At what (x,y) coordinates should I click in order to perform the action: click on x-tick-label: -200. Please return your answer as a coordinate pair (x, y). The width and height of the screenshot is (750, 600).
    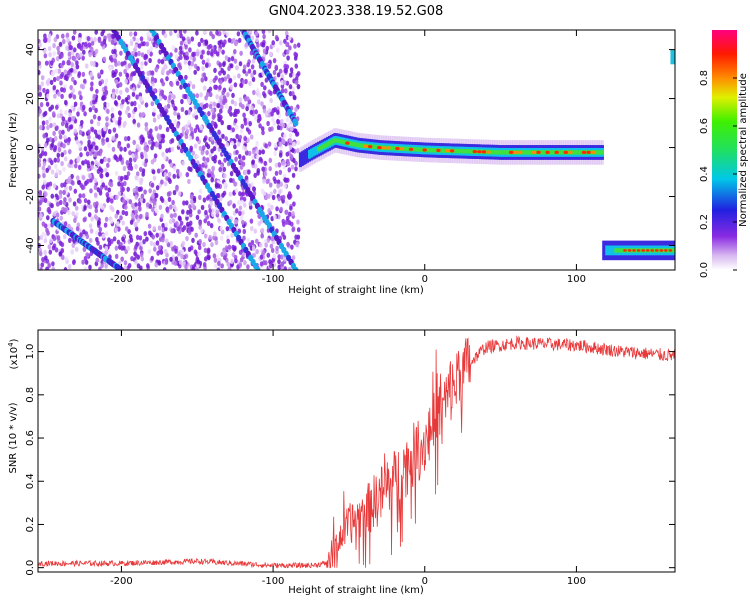
    Looking at the image, I should click on (121, 581).